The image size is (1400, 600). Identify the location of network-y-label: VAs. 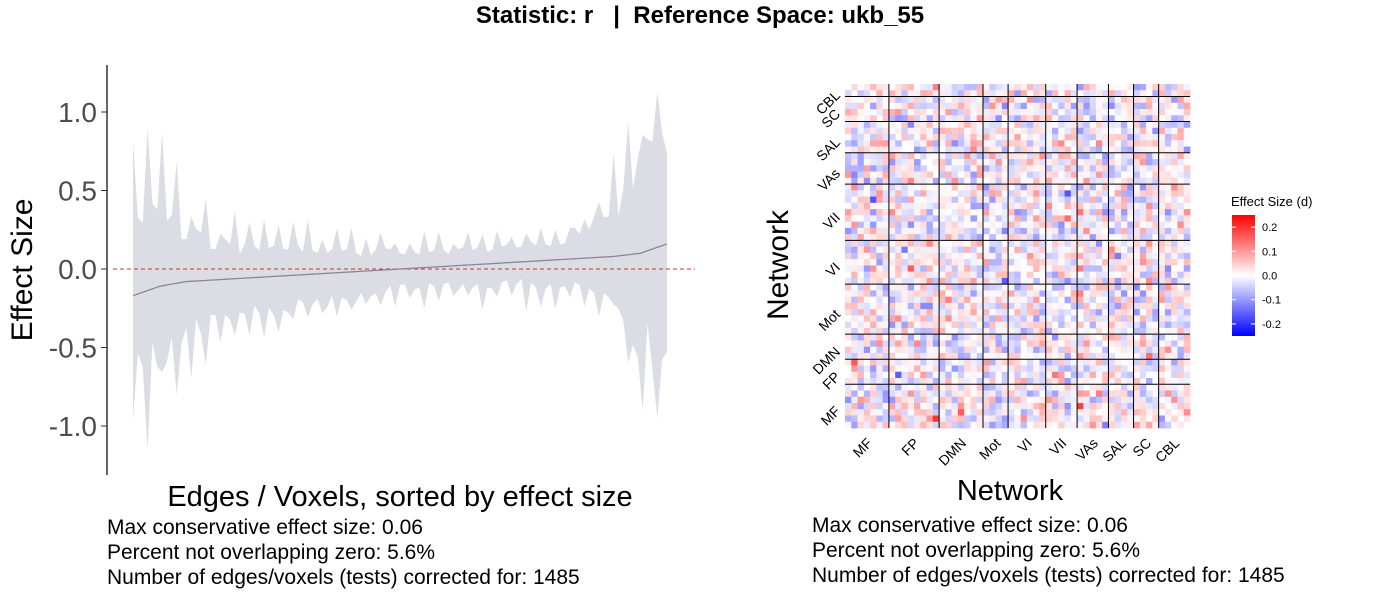
(828, 179).